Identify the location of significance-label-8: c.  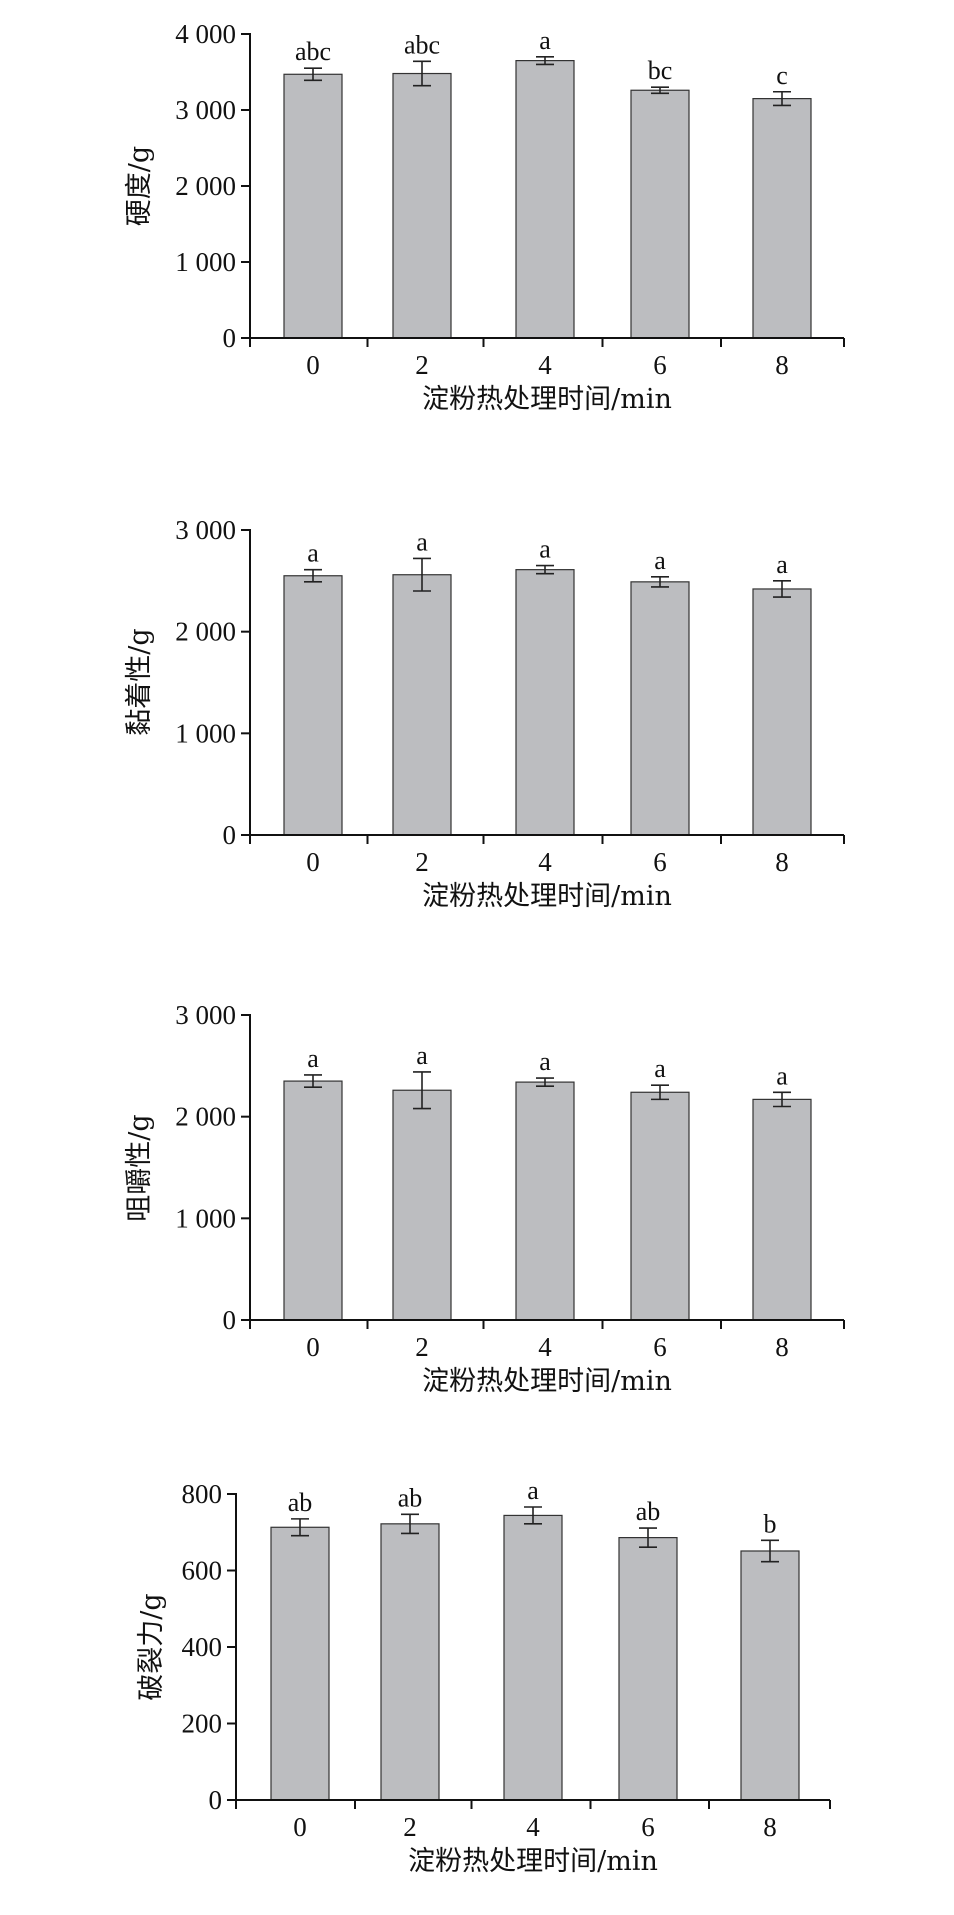
(782, 75).